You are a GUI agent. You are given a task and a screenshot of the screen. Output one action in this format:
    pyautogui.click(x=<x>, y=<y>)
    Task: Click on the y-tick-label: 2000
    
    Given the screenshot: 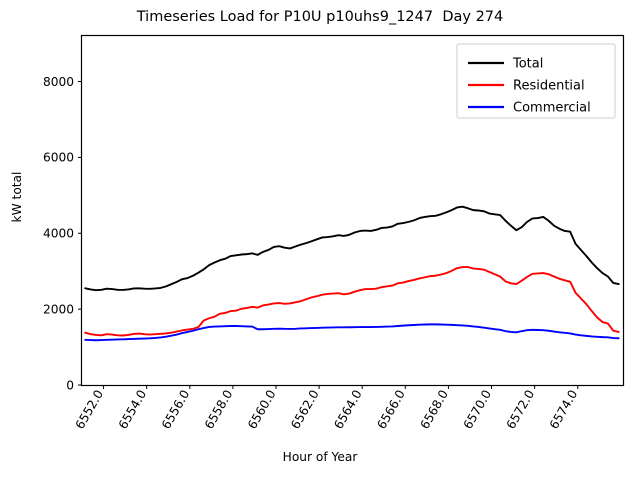 What is the action you would take?
    pyautogui.click(x=58, y=309)
    